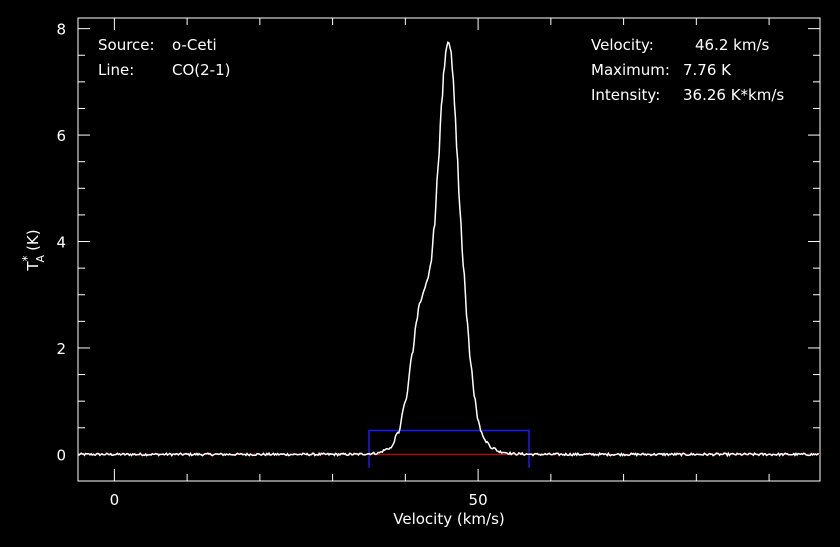 The image size is (840, 547). What do you see at coordinates (732, 45) in the screenshot?
I see `velocity-value: 46.2 km/s` at bounding box center [732, 45].